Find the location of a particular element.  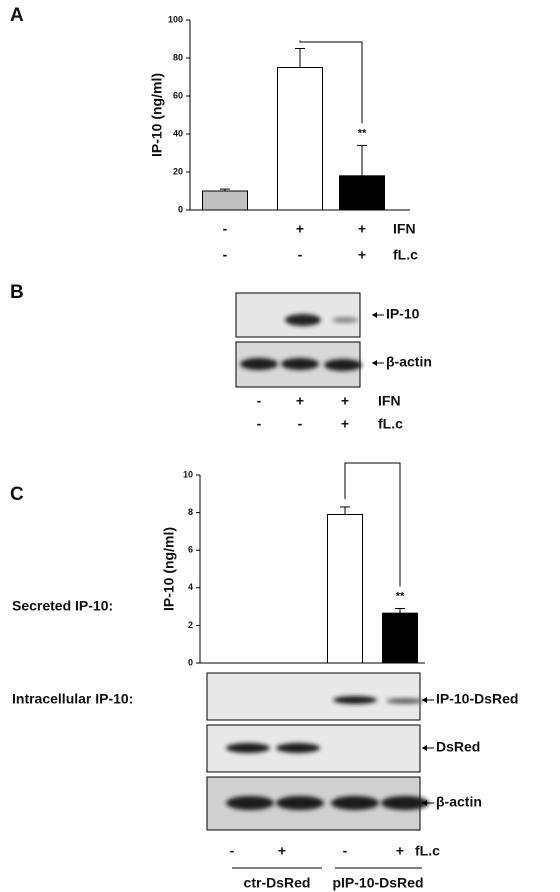

blot-label: IP-10 is located at coordinates (403, 314).